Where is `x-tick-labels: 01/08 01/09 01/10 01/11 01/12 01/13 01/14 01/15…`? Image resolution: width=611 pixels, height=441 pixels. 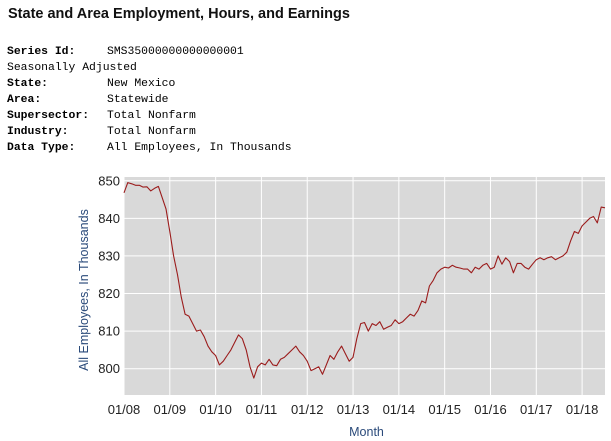 x-tick-labels: 01/08 01/09 01/10 01/11 01/12 01/13 01/14 01/15… is located at coordinates (353, 409).